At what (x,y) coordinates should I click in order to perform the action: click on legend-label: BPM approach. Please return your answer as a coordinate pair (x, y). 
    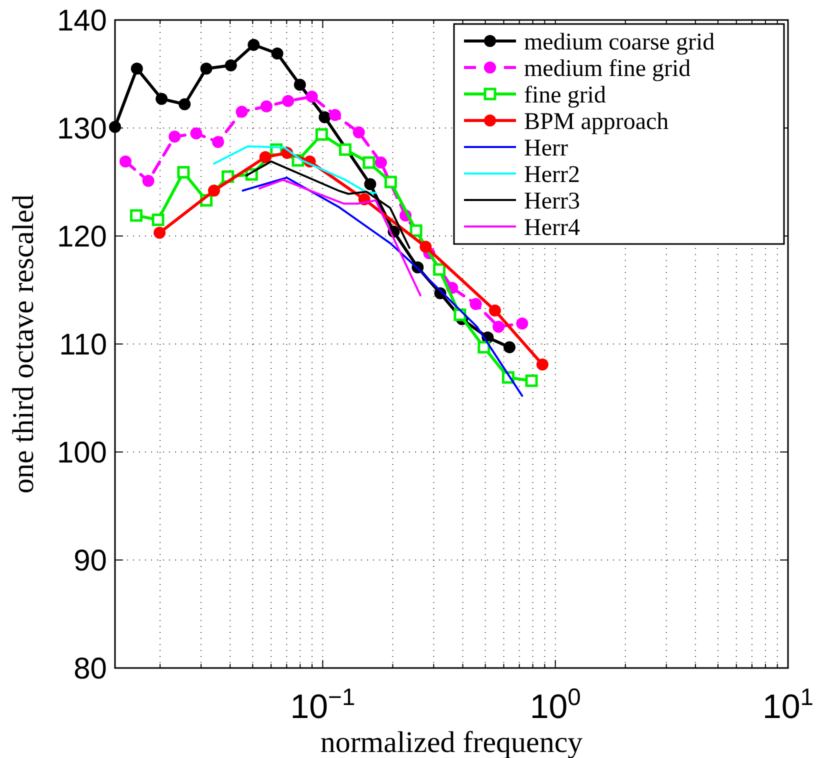
    Looking at the image, I should click on (596, 121).